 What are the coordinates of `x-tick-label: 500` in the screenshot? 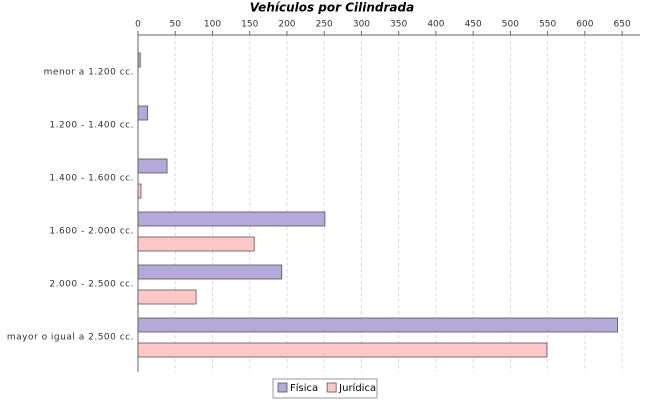 It's located at (510, 25).